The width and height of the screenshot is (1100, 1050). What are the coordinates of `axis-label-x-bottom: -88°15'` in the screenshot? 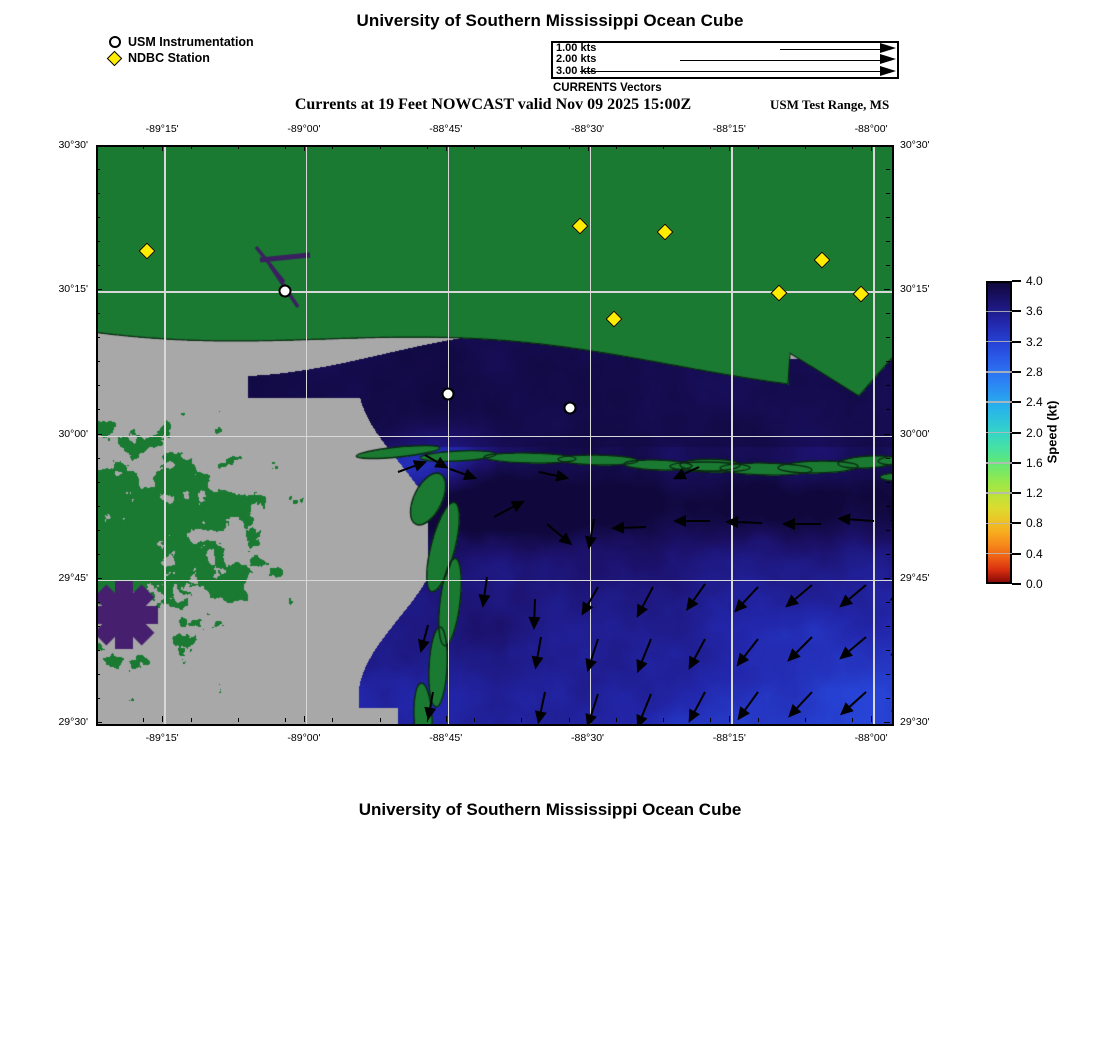 It's located at (729, 738).